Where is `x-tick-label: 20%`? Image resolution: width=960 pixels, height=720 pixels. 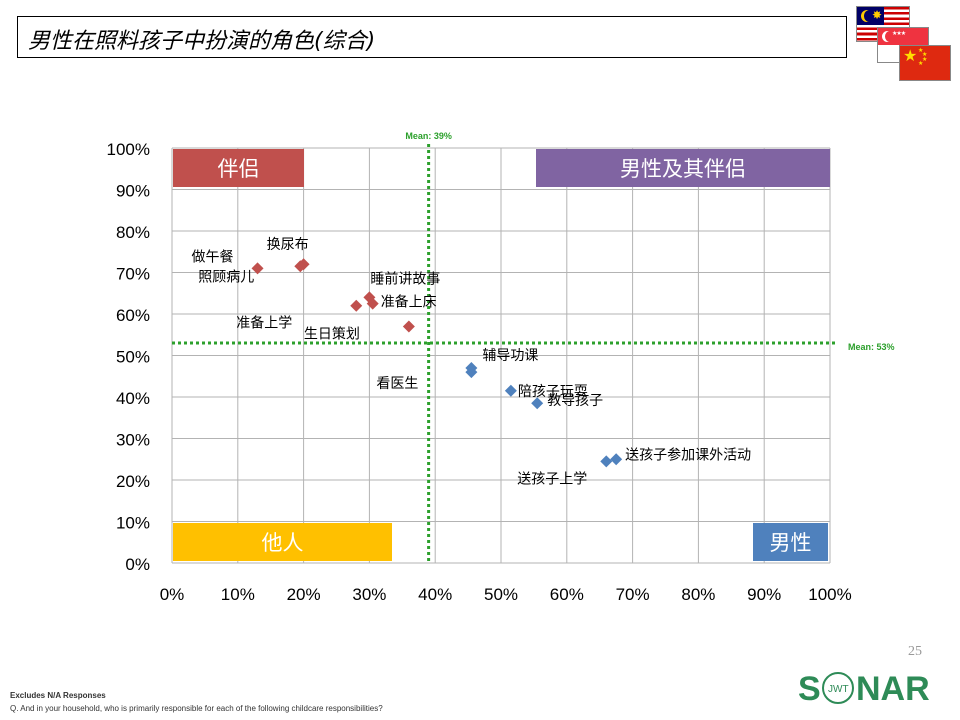 x-tick-label: 20% is located at coordinates (304, 594).